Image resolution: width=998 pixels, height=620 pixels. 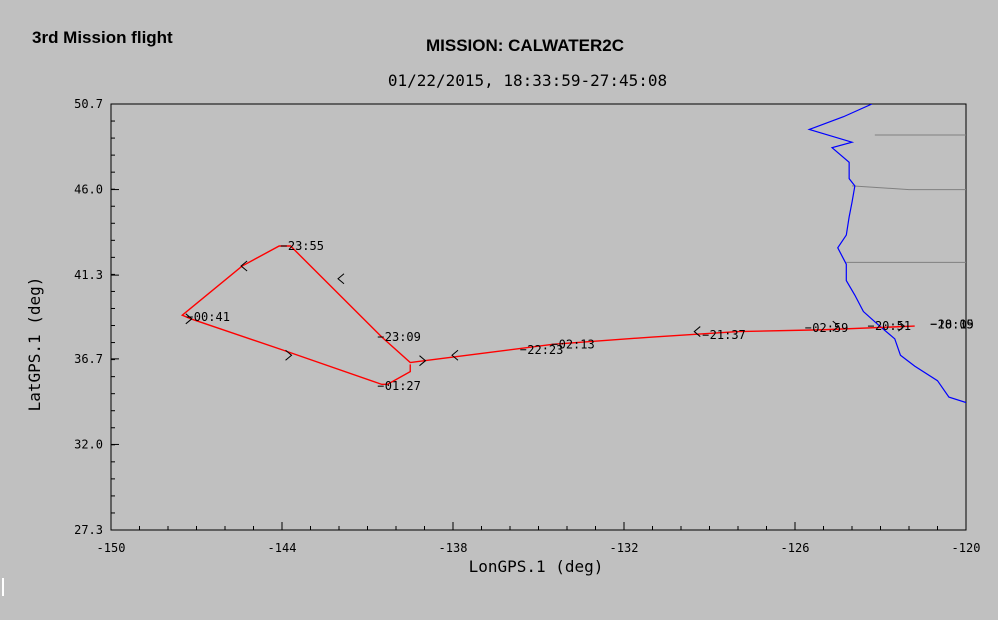 What do you see at coordinates (795, 548) in the screenshot?
I see `x-tick-label: -126` at bounding box center [795, 548].